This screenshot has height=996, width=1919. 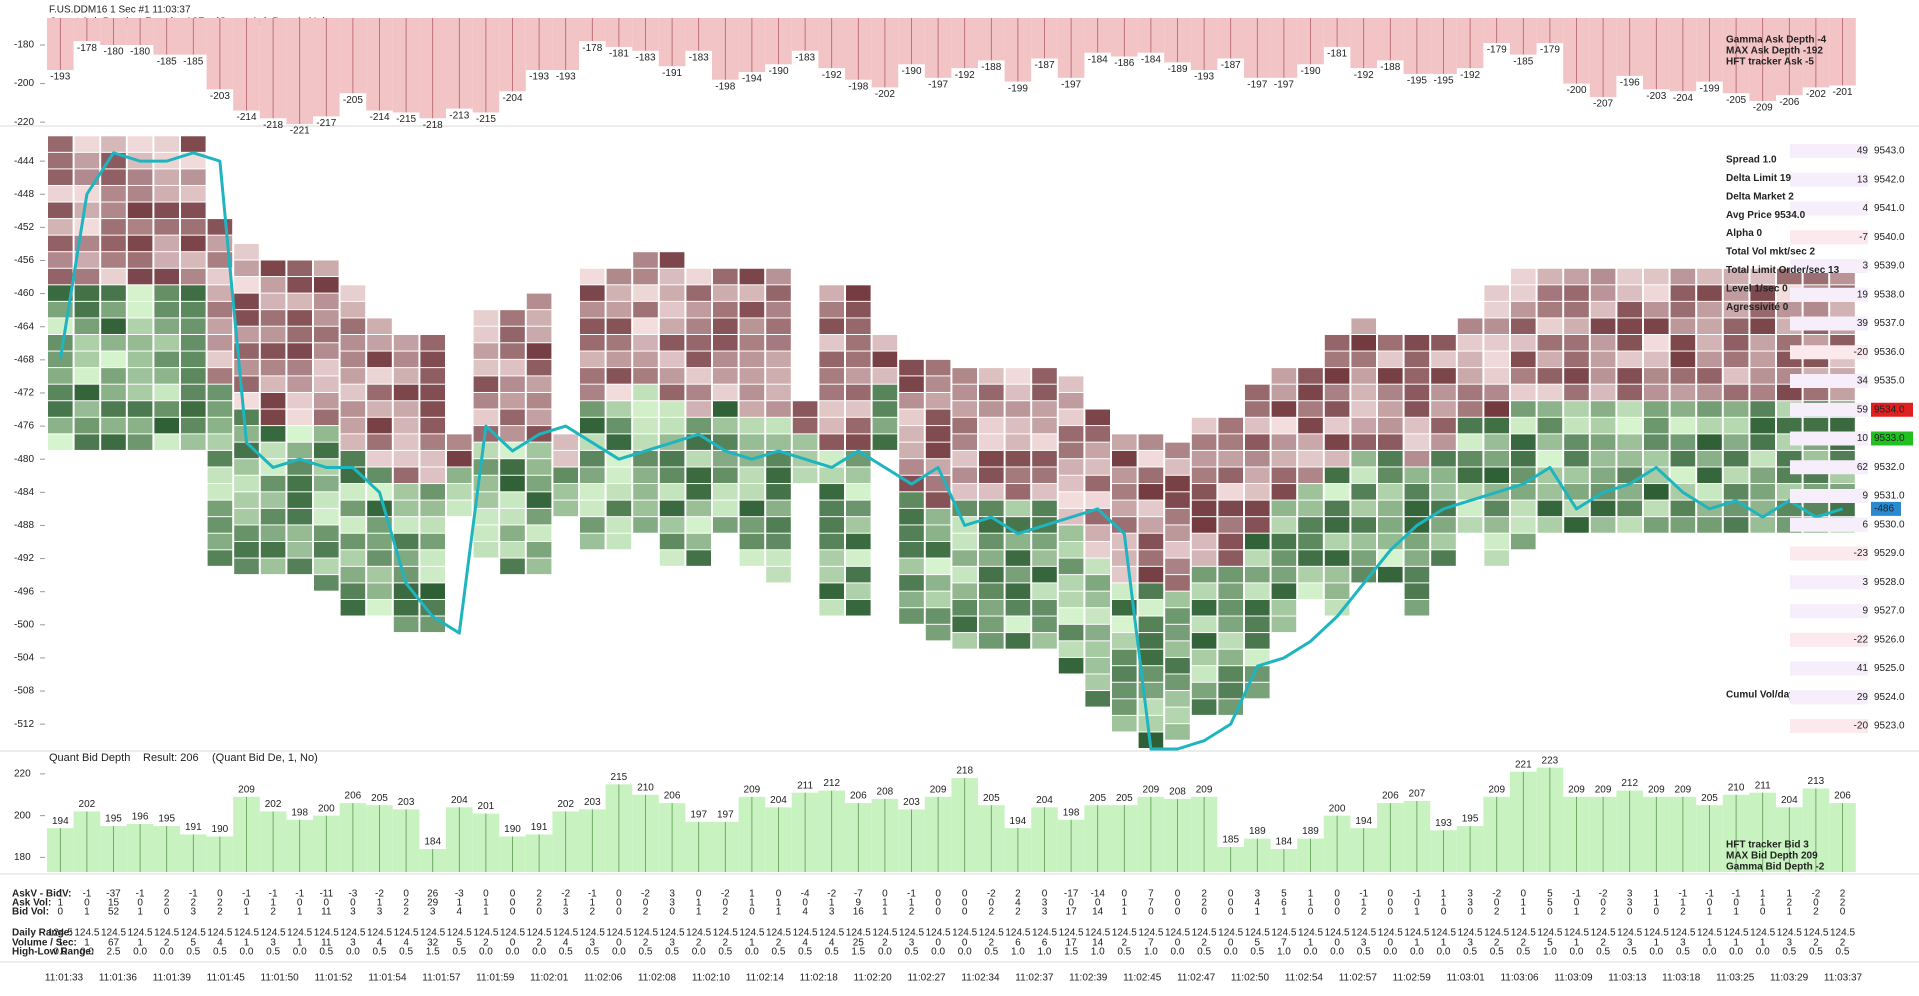 I want to click on bid-depth-label: 197, so click(x=698, y=815).